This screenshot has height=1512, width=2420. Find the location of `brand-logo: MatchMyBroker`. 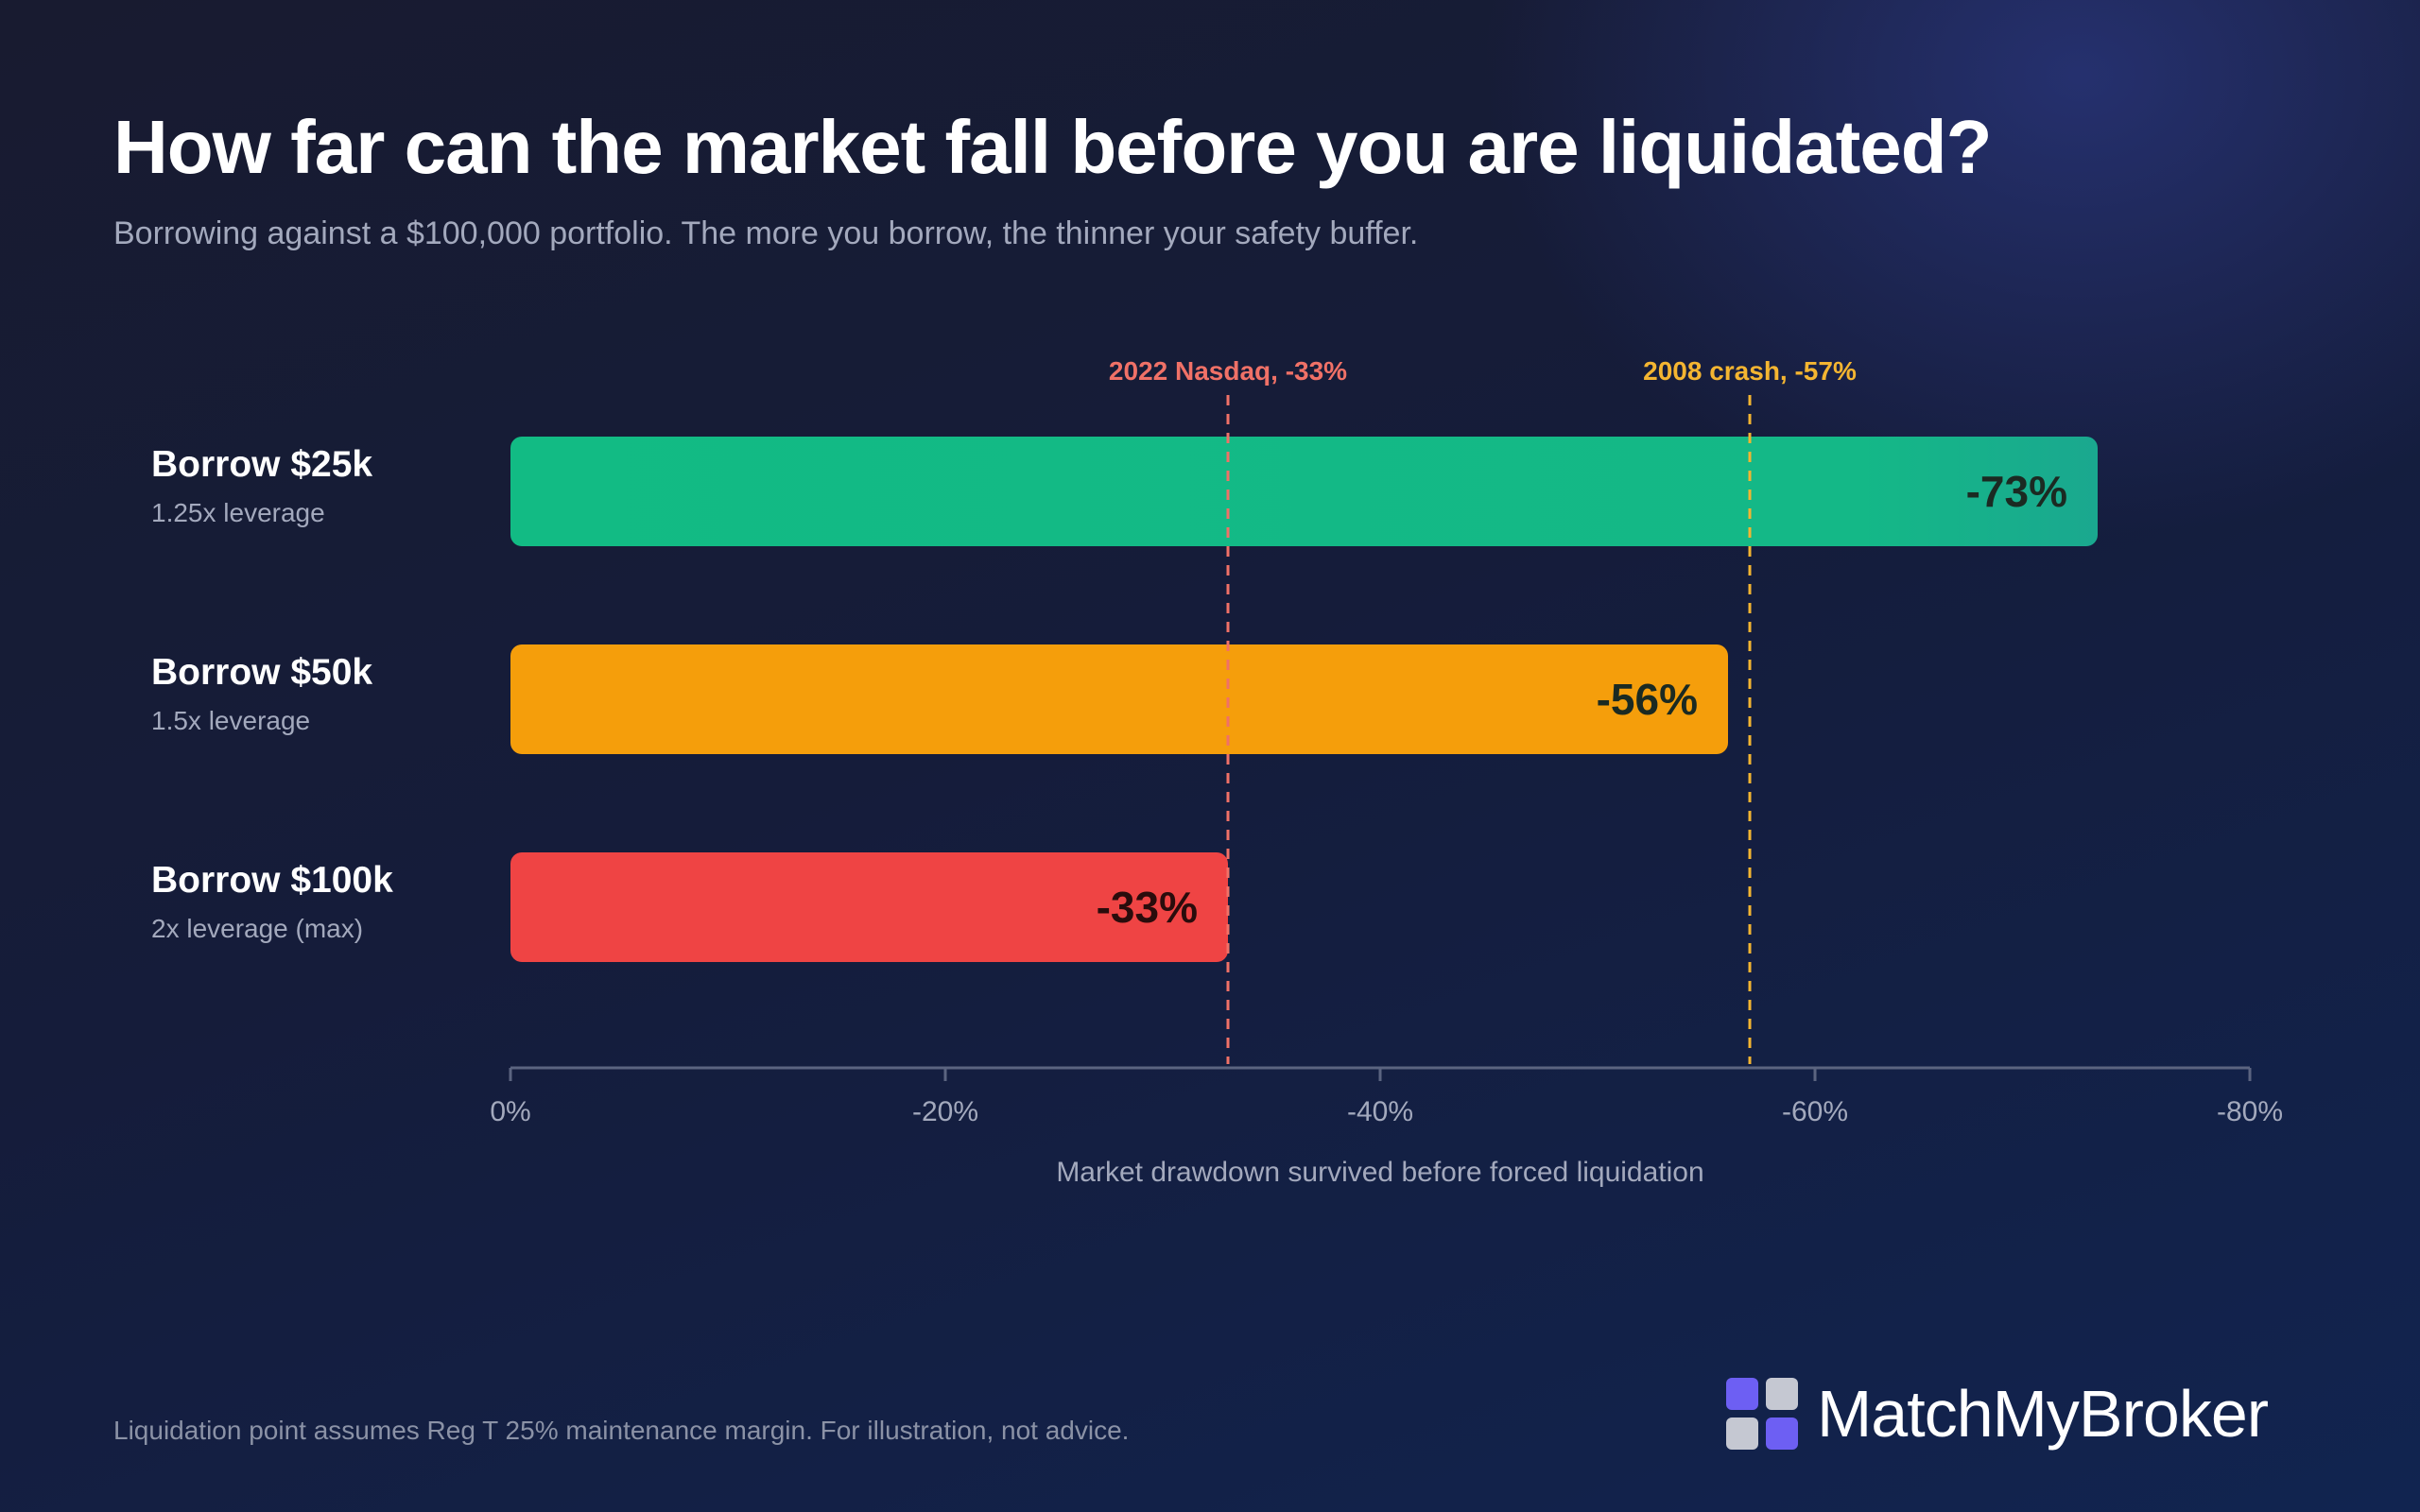

brand-logo: MatchMyBroker is located at coordinates (1998, 1414).